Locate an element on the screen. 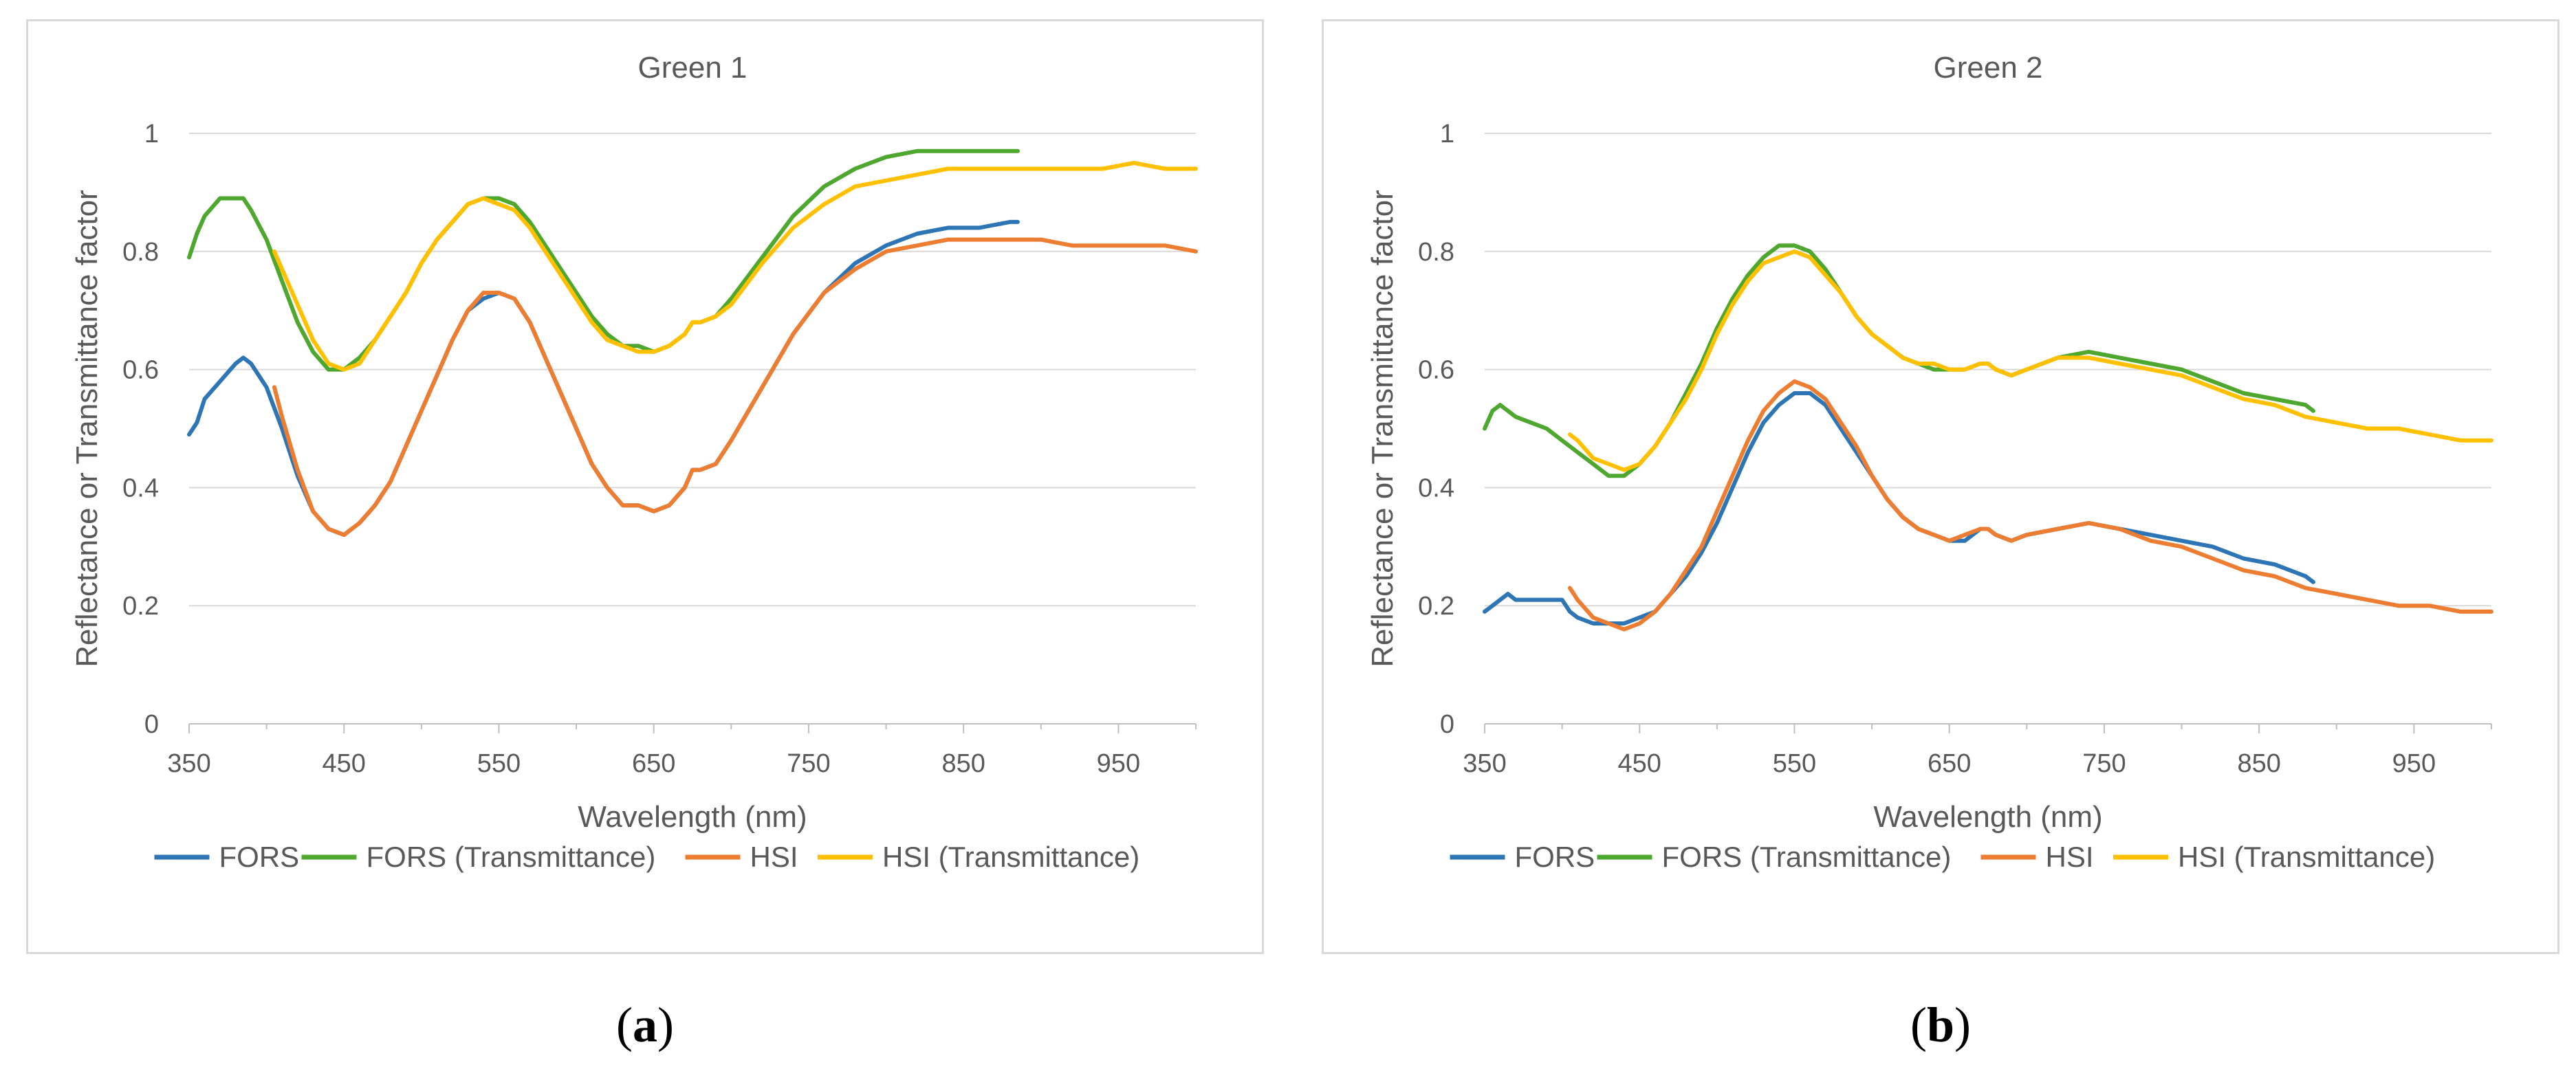  chart-title: Green 2 is located at coordinates (1988, 68).